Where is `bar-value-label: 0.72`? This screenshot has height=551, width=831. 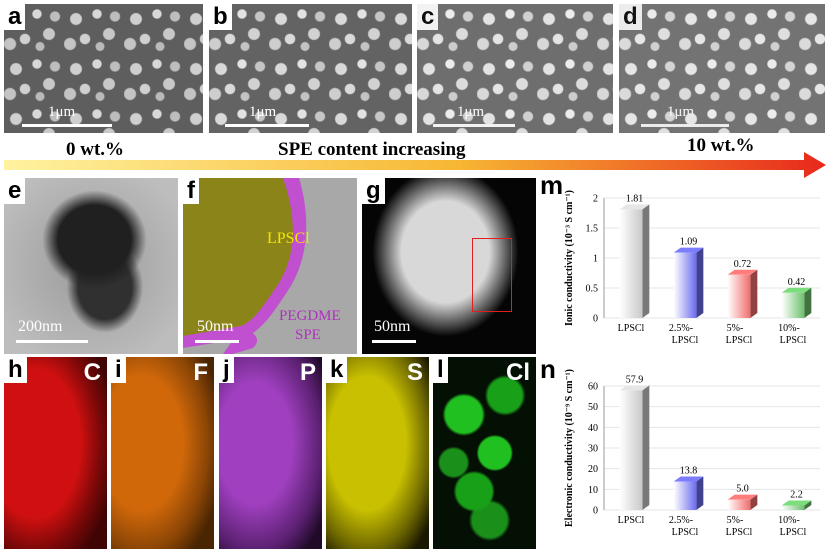 bar-value-label: 0.72 is located at coordinates (743, 264).